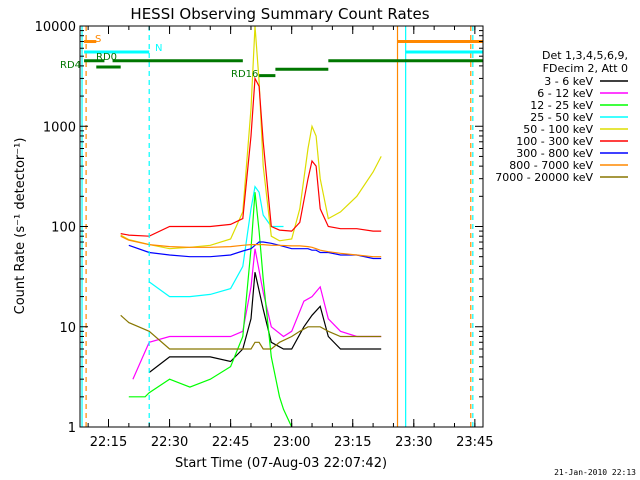 Image resolution: width=640 pixels, height=480 pixels. What do you see at coordinates (585, 55) in the screenshot?
I see `legend-title-line-1: Det 1,3,4,5,6,9,` at bounding box center [585, 55].